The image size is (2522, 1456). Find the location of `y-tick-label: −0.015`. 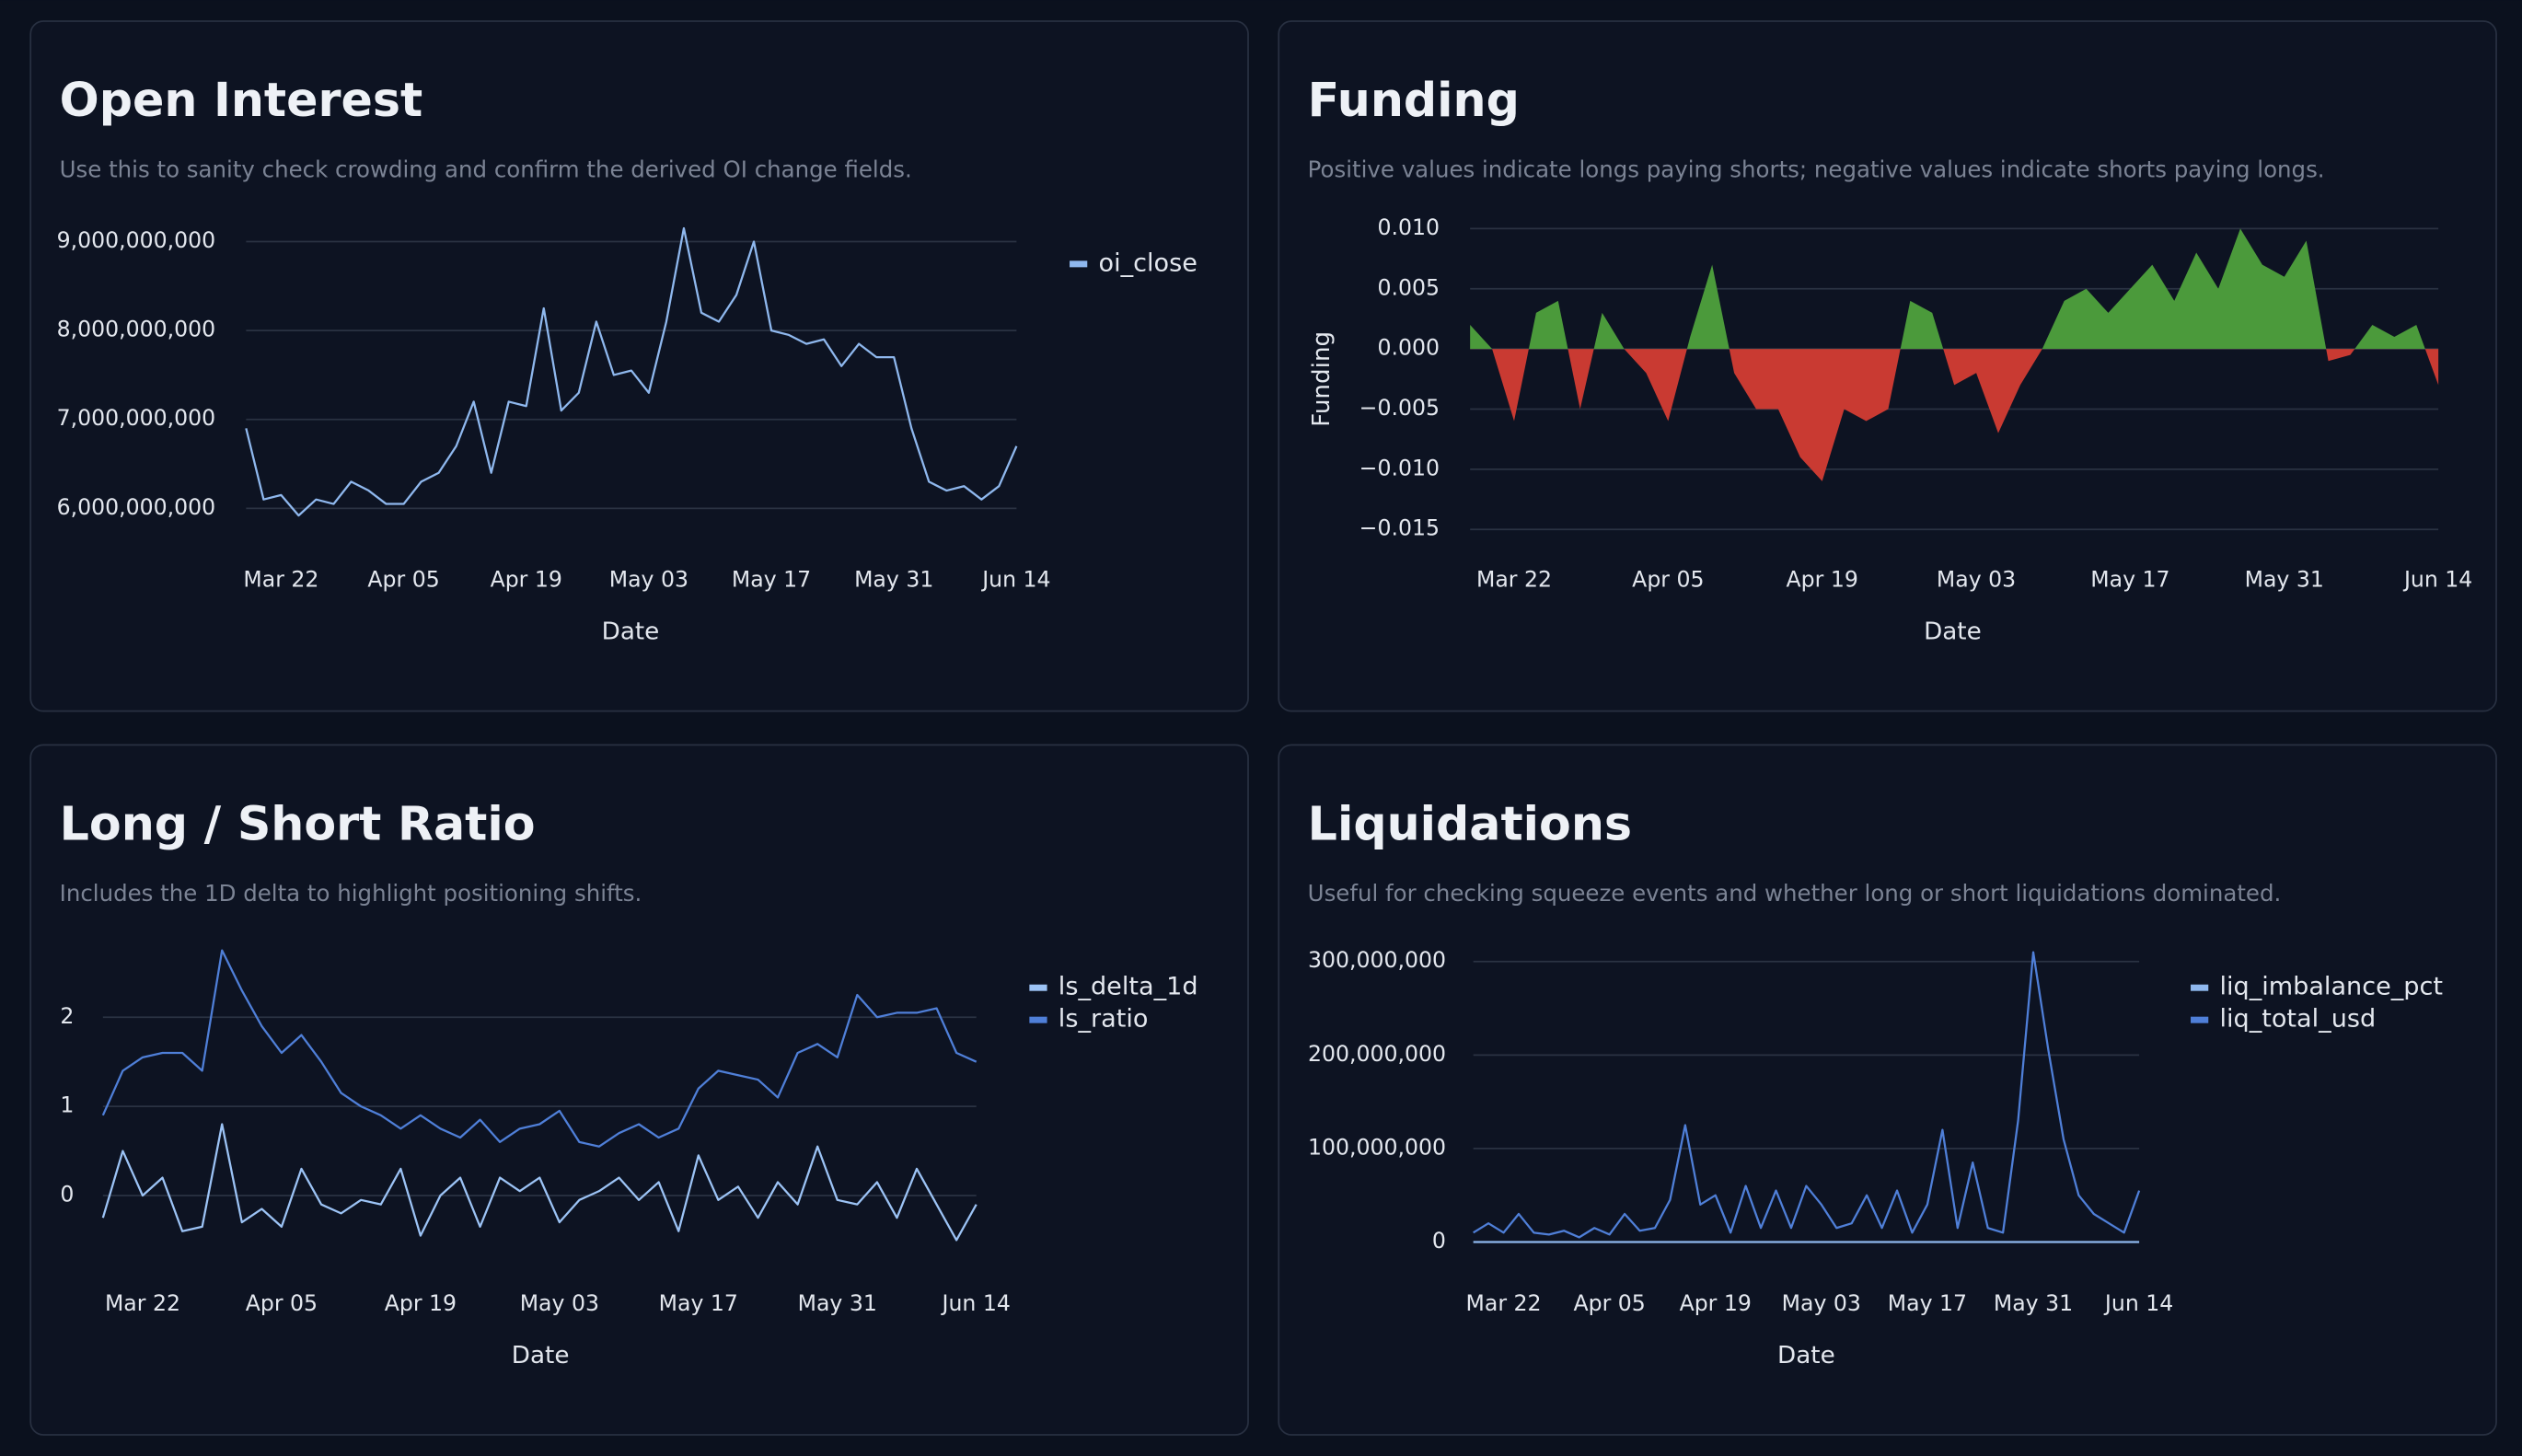

y-tick-label: −0.015 is located at coordinates (1399, 528).